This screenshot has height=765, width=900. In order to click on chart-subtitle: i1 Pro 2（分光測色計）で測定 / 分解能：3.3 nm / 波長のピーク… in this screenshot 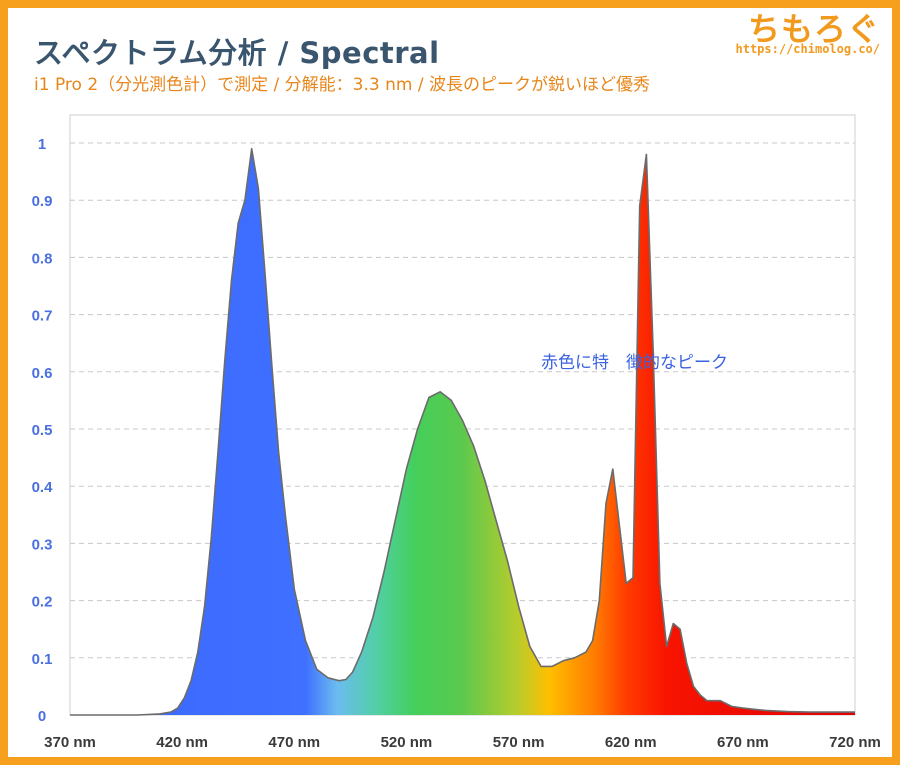, I will do `click(342, 85)`.